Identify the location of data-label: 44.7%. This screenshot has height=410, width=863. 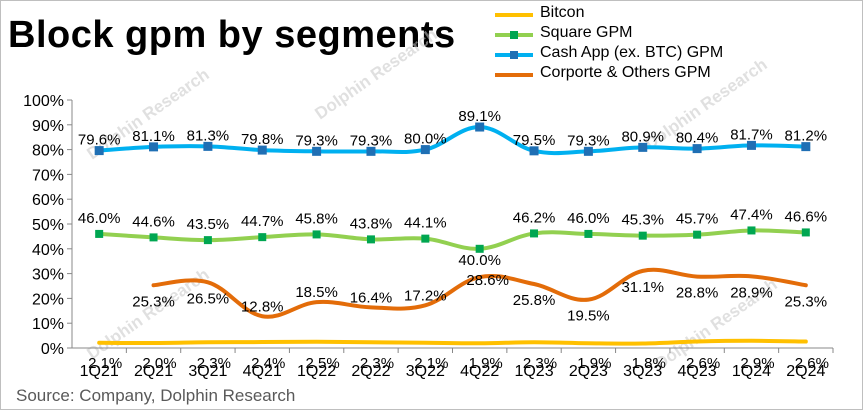
(262, 221).